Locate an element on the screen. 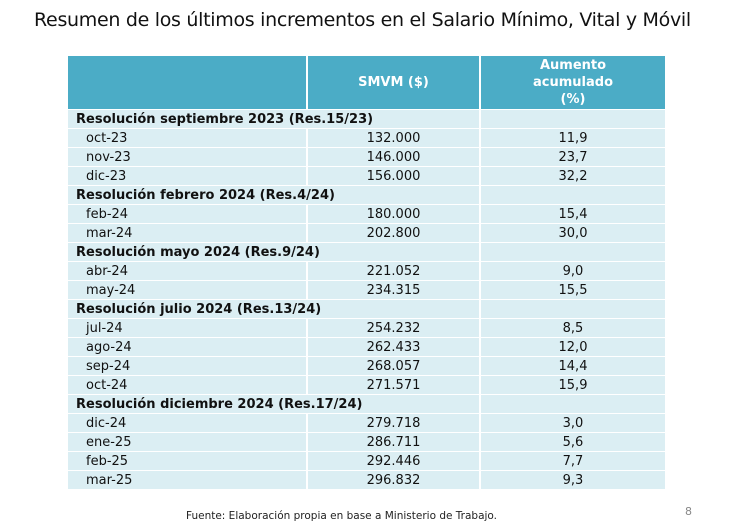 This screenshot has height=522, width=730. month-cell: ene-25 is located at coordinates (187, 442).